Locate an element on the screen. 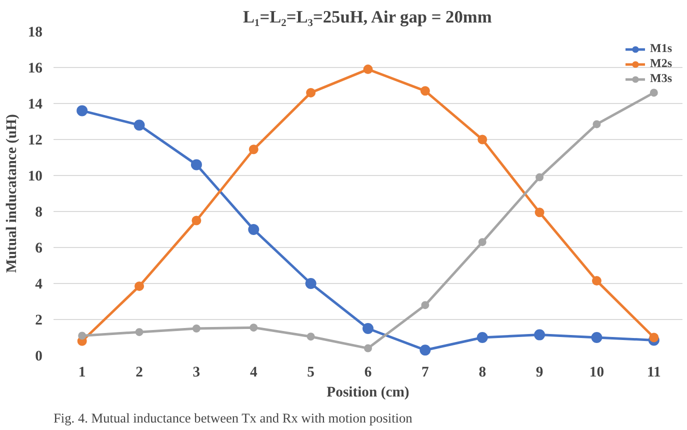  x-tick-label: 4 is located at coordinates (254, 372).